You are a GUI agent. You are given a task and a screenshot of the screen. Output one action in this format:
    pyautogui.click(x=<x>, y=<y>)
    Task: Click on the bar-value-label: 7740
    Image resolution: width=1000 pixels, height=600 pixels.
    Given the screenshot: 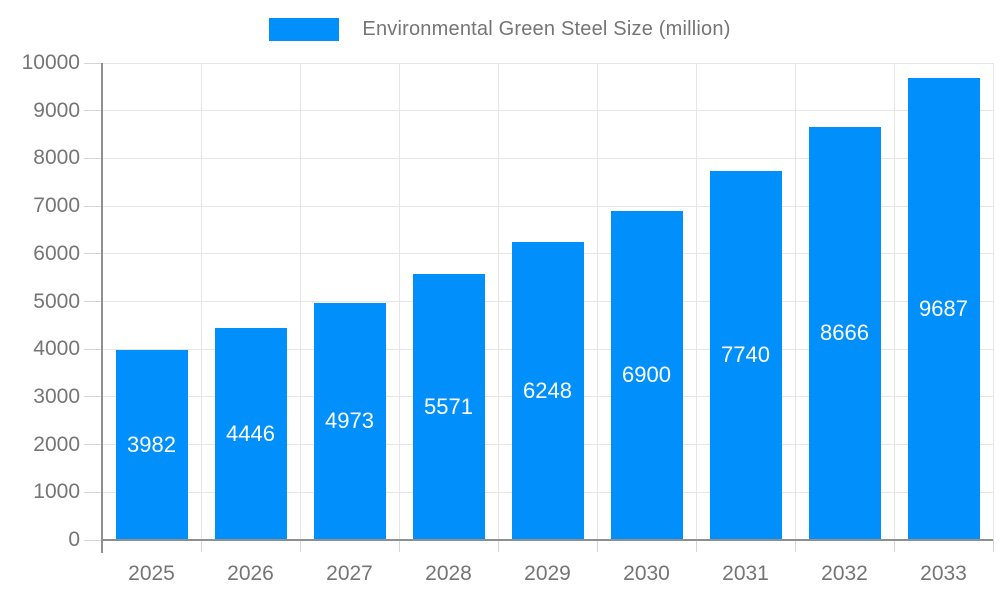 What is the action you would take?
    pyautogui.click(x=745, y=355)
    